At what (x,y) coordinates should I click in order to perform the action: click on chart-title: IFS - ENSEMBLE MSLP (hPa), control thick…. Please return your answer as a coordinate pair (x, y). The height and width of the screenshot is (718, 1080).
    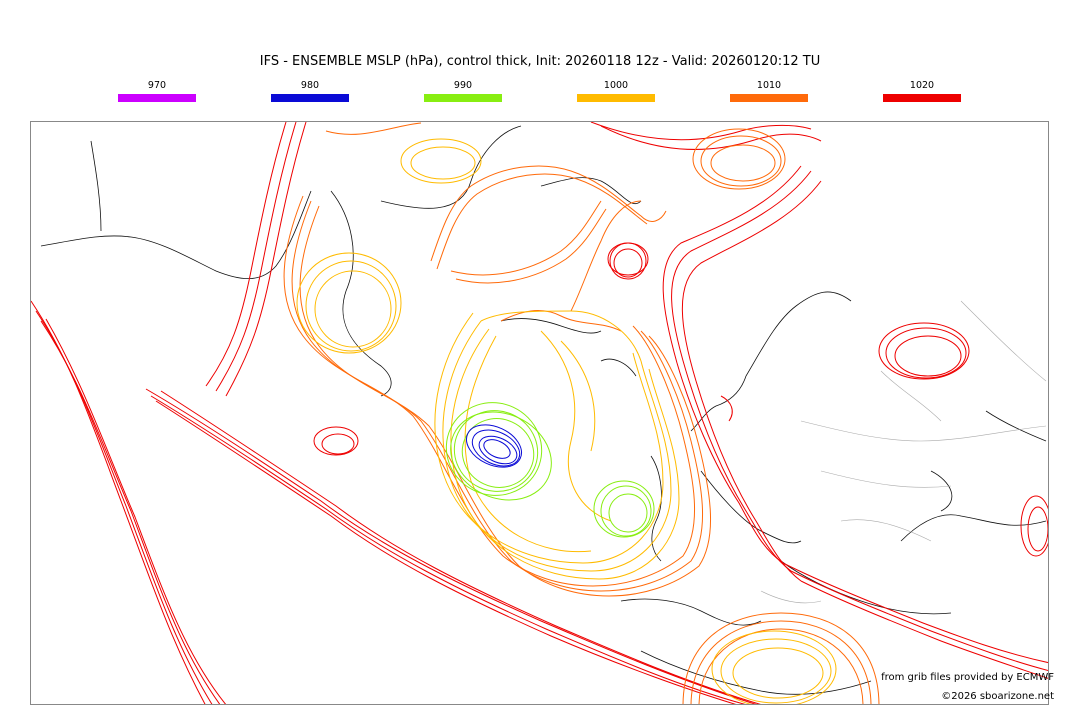
    Looking at the image, I should click on (540, 61).